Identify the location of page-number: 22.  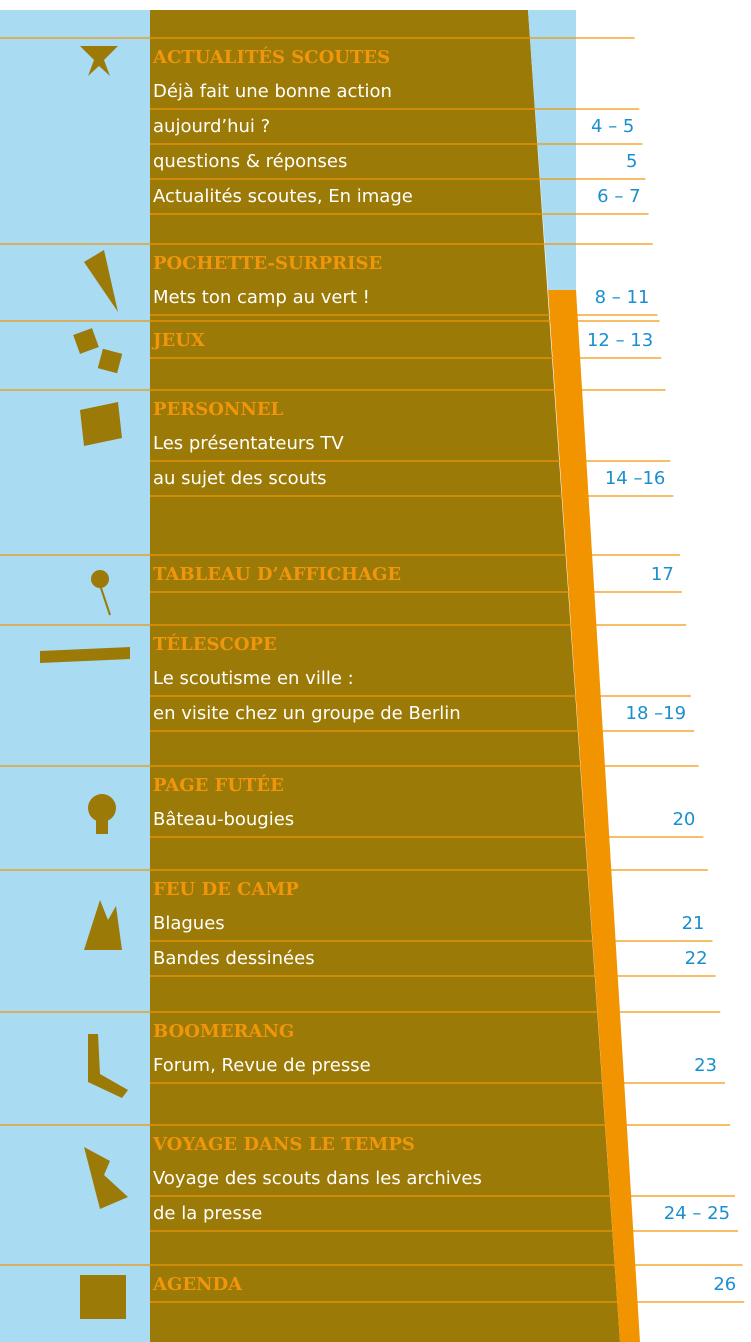
(696, 958).